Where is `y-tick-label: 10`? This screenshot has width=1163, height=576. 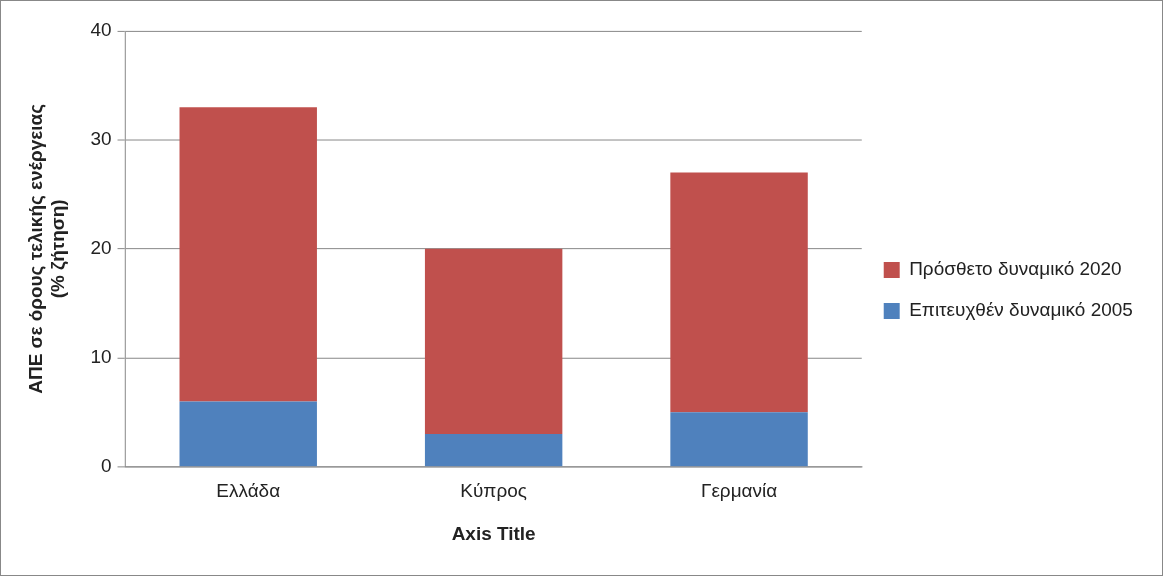
y-tick-label: 10 is located at coordinates (101, 357).